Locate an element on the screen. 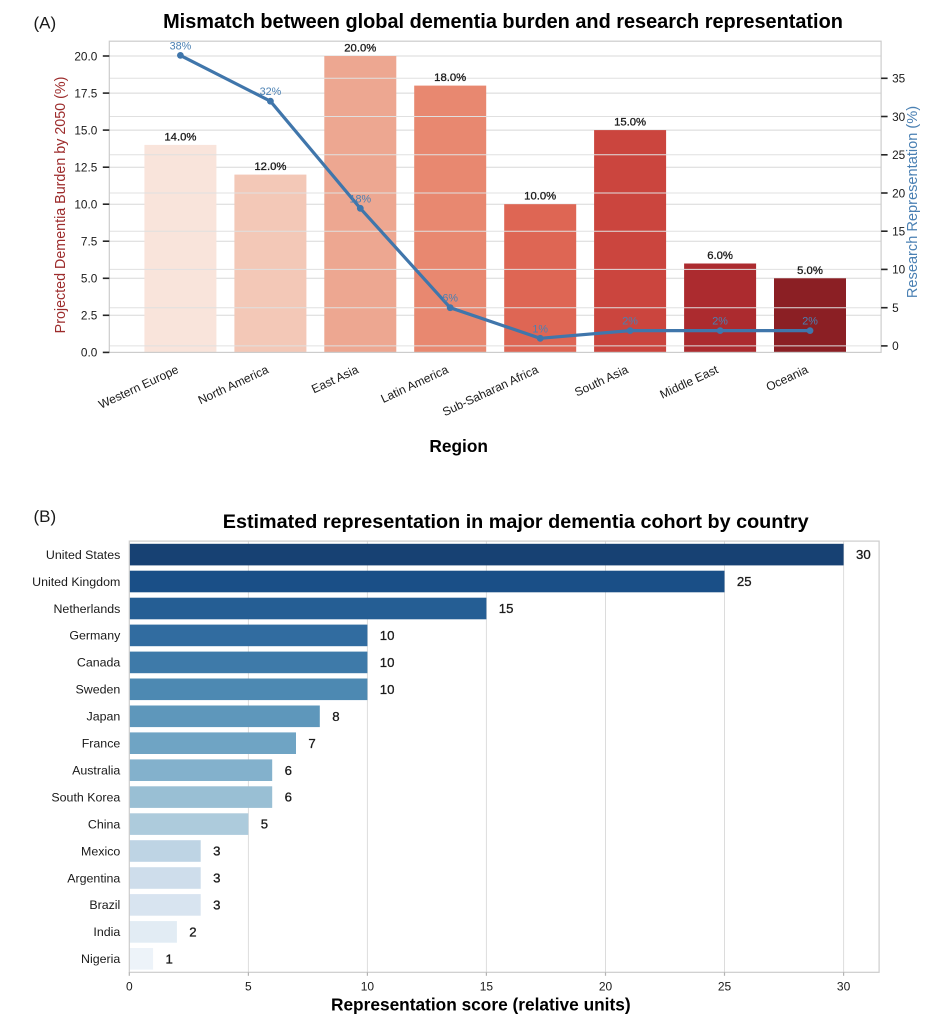 The height and width of the screenshot is (1027, 938). svg-text: Netherlands is located at coordinates (86, 609).